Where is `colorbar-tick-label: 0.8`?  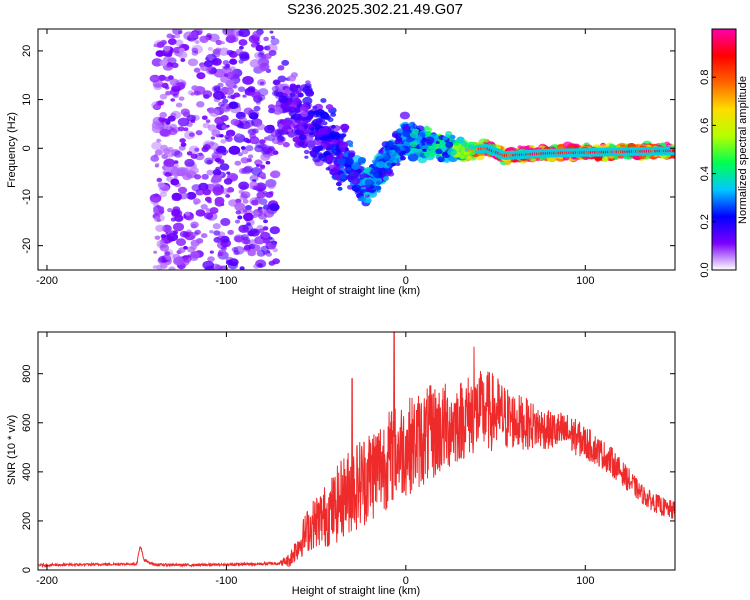
colorbar-tick-label: 0.8 is located at coordinates (705, 77).